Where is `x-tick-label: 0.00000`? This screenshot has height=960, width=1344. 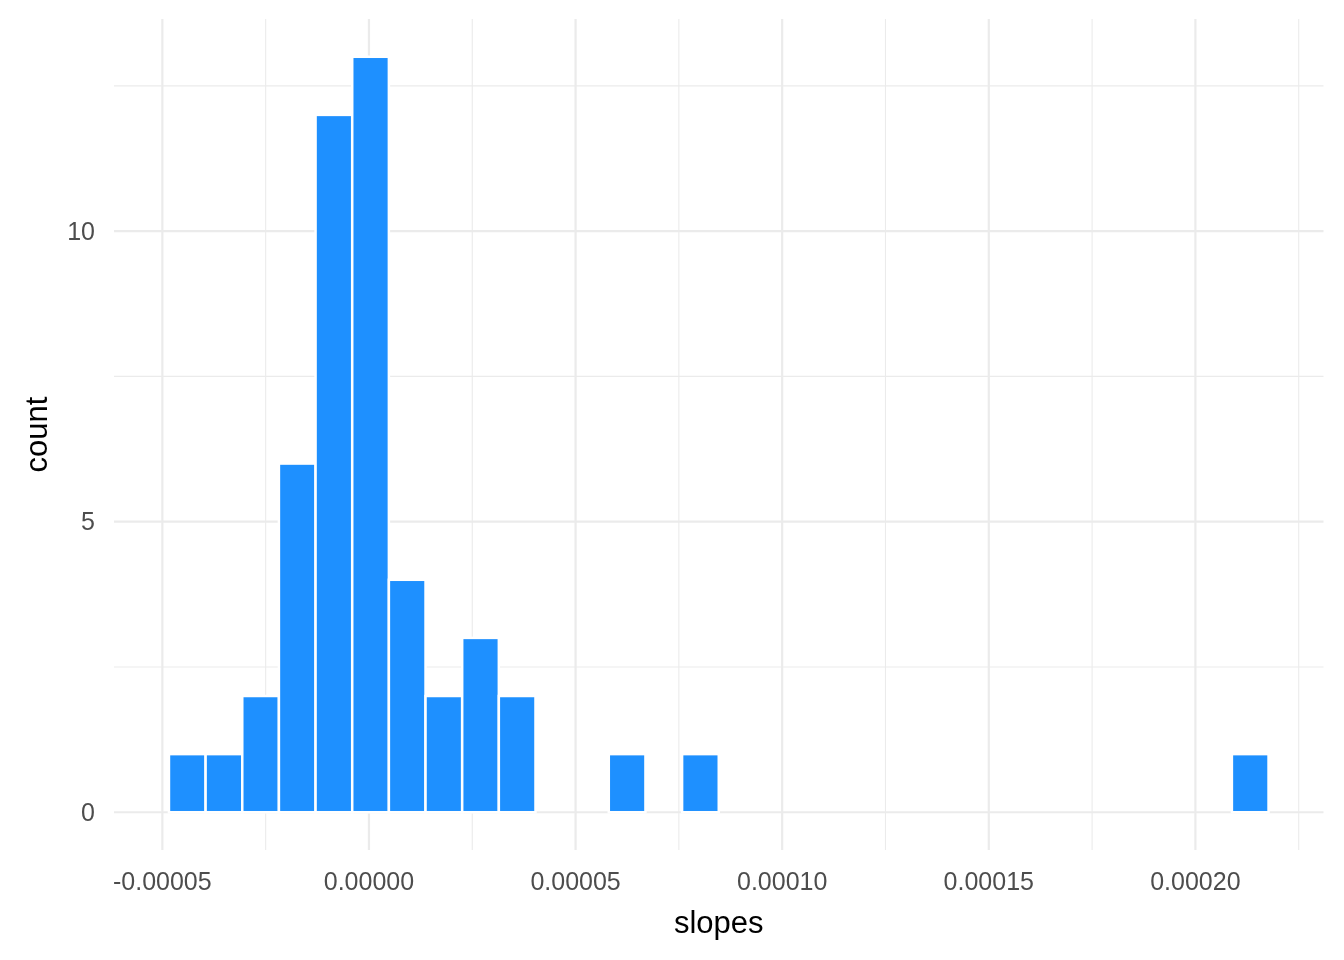
x-tick-label: 0.00000 is located at coordinates (369, 881).